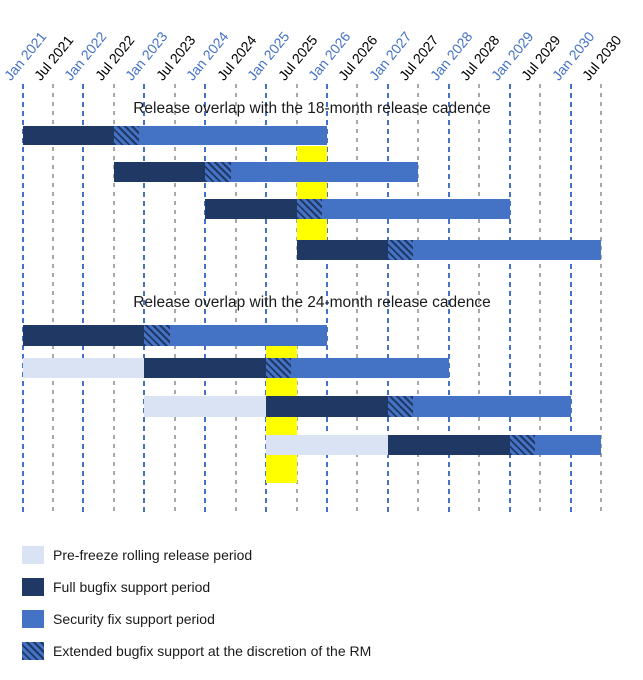  I want to click on gridline-jan-2030, so click(570, 299).